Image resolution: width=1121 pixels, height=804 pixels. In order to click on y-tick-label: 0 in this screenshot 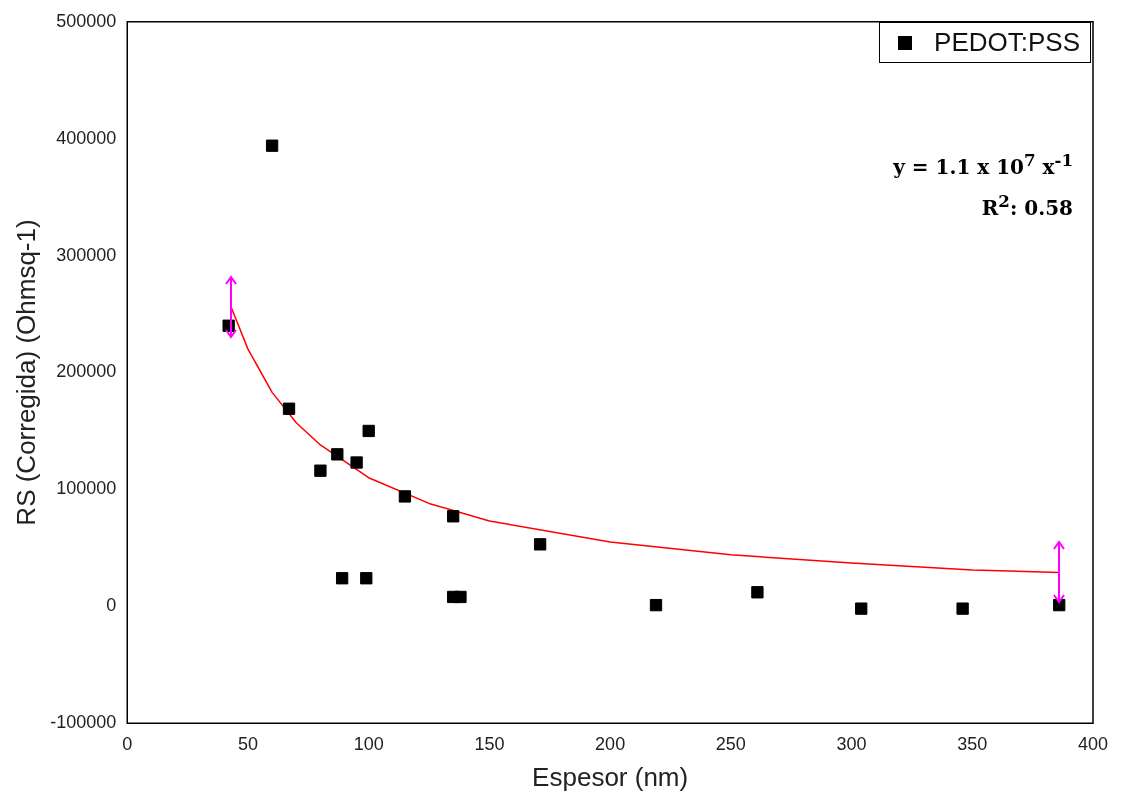, I will do `click(111, 605)`.